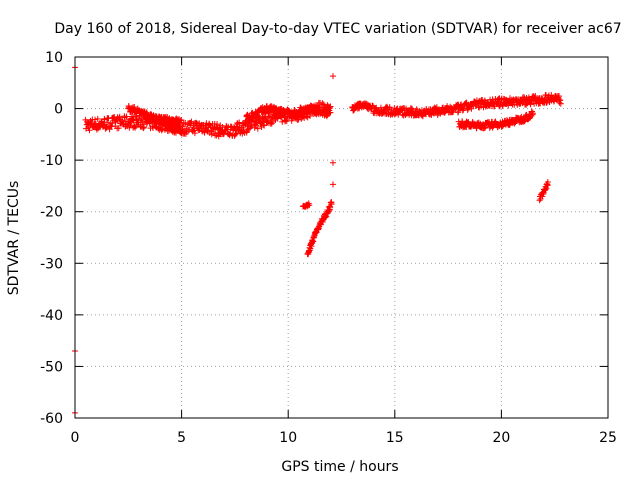 Image resolution: width=640 pixels, height=480 pixels. I want to click on y-tick-label: -60, so click(51, 419).